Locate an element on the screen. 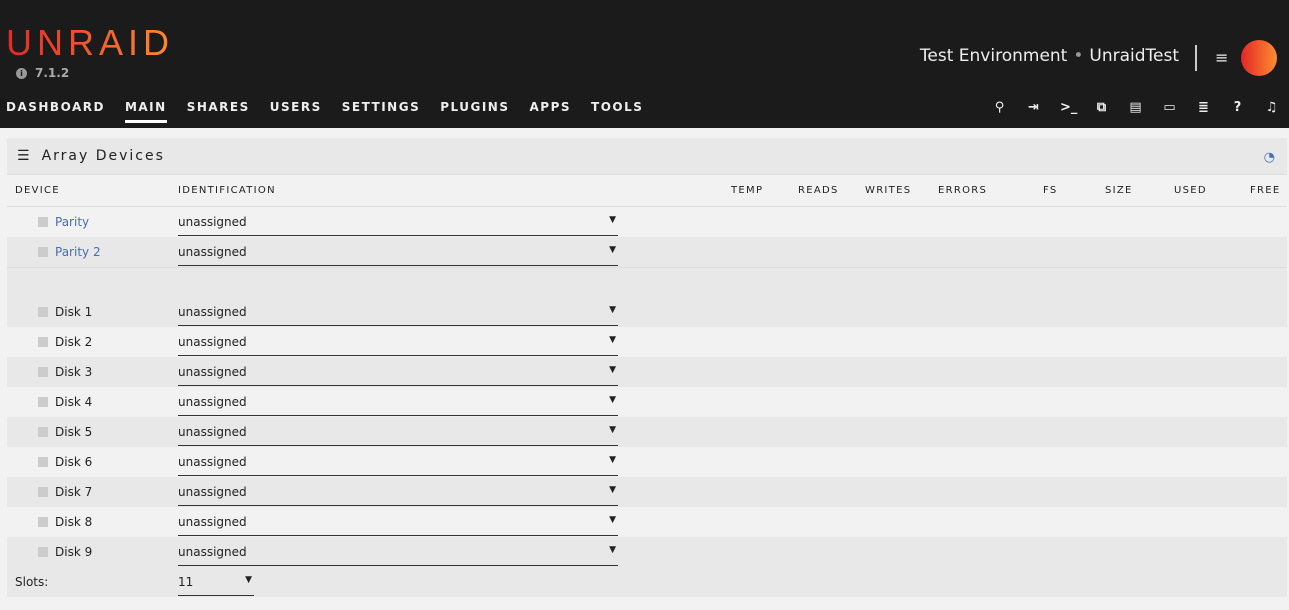 This screenshot has height=610, width=1289. device-row: Disk 4 unassigned ▼ is located at coordinates (647, 402).